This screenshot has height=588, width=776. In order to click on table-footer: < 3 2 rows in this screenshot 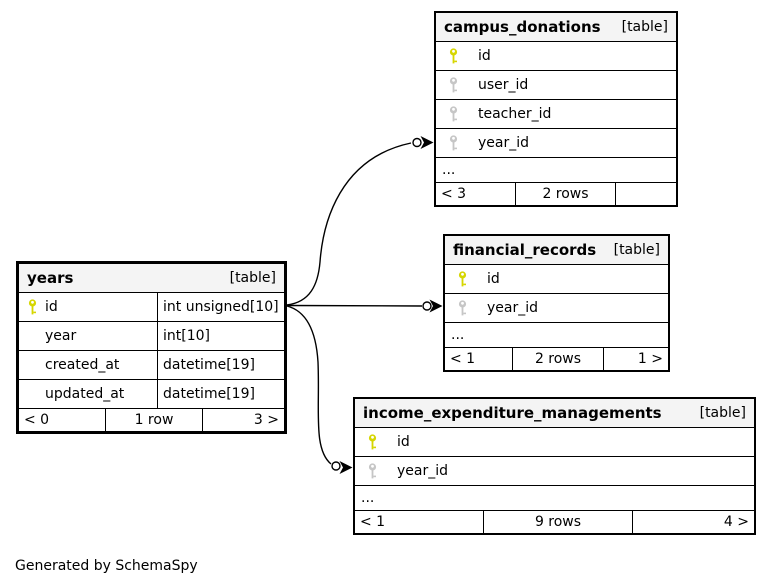, I will do `click(556, 194)`.